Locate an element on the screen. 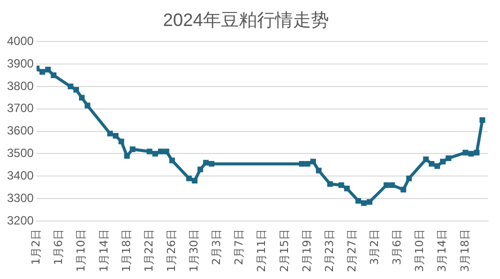  x-tick-label: 3月6日 is located at coordinates (397, 247).